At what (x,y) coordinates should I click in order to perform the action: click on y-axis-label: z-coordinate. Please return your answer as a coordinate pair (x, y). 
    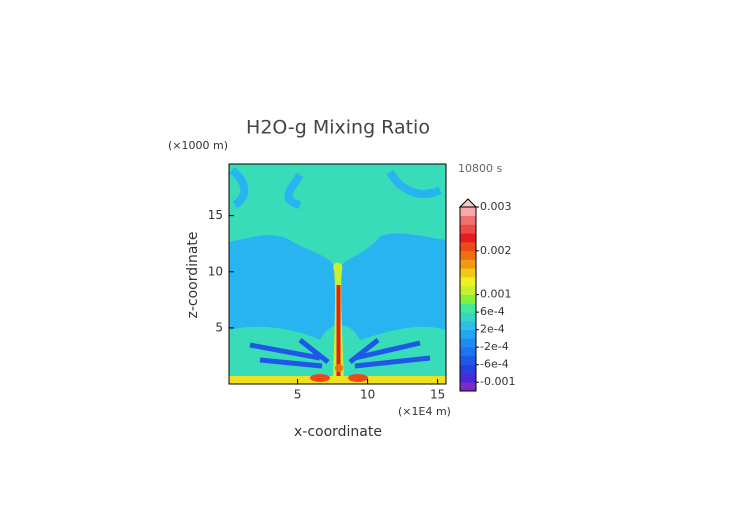
    Looking at the image, I should click on (193, 274).